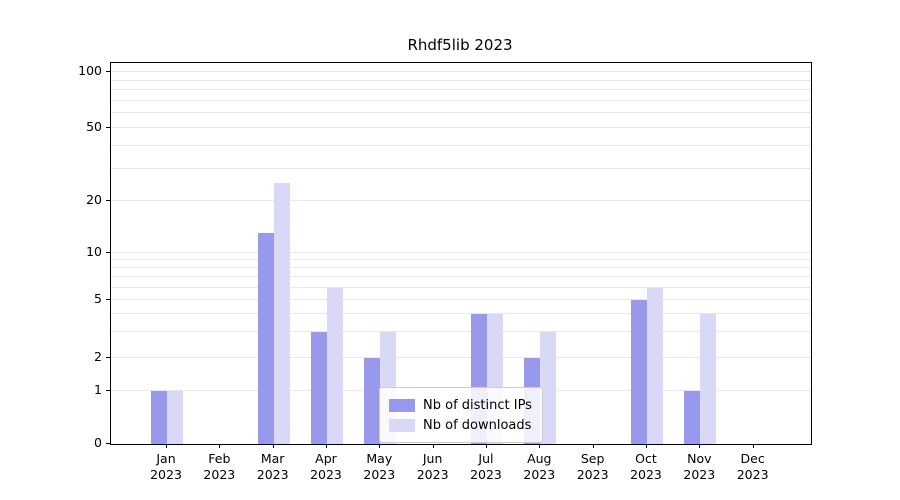  What do you see at coordinates (460, 45) in the screenshot?
I see `chart-title: Rhdf5lib 2023` at bounding box center [460, 45].